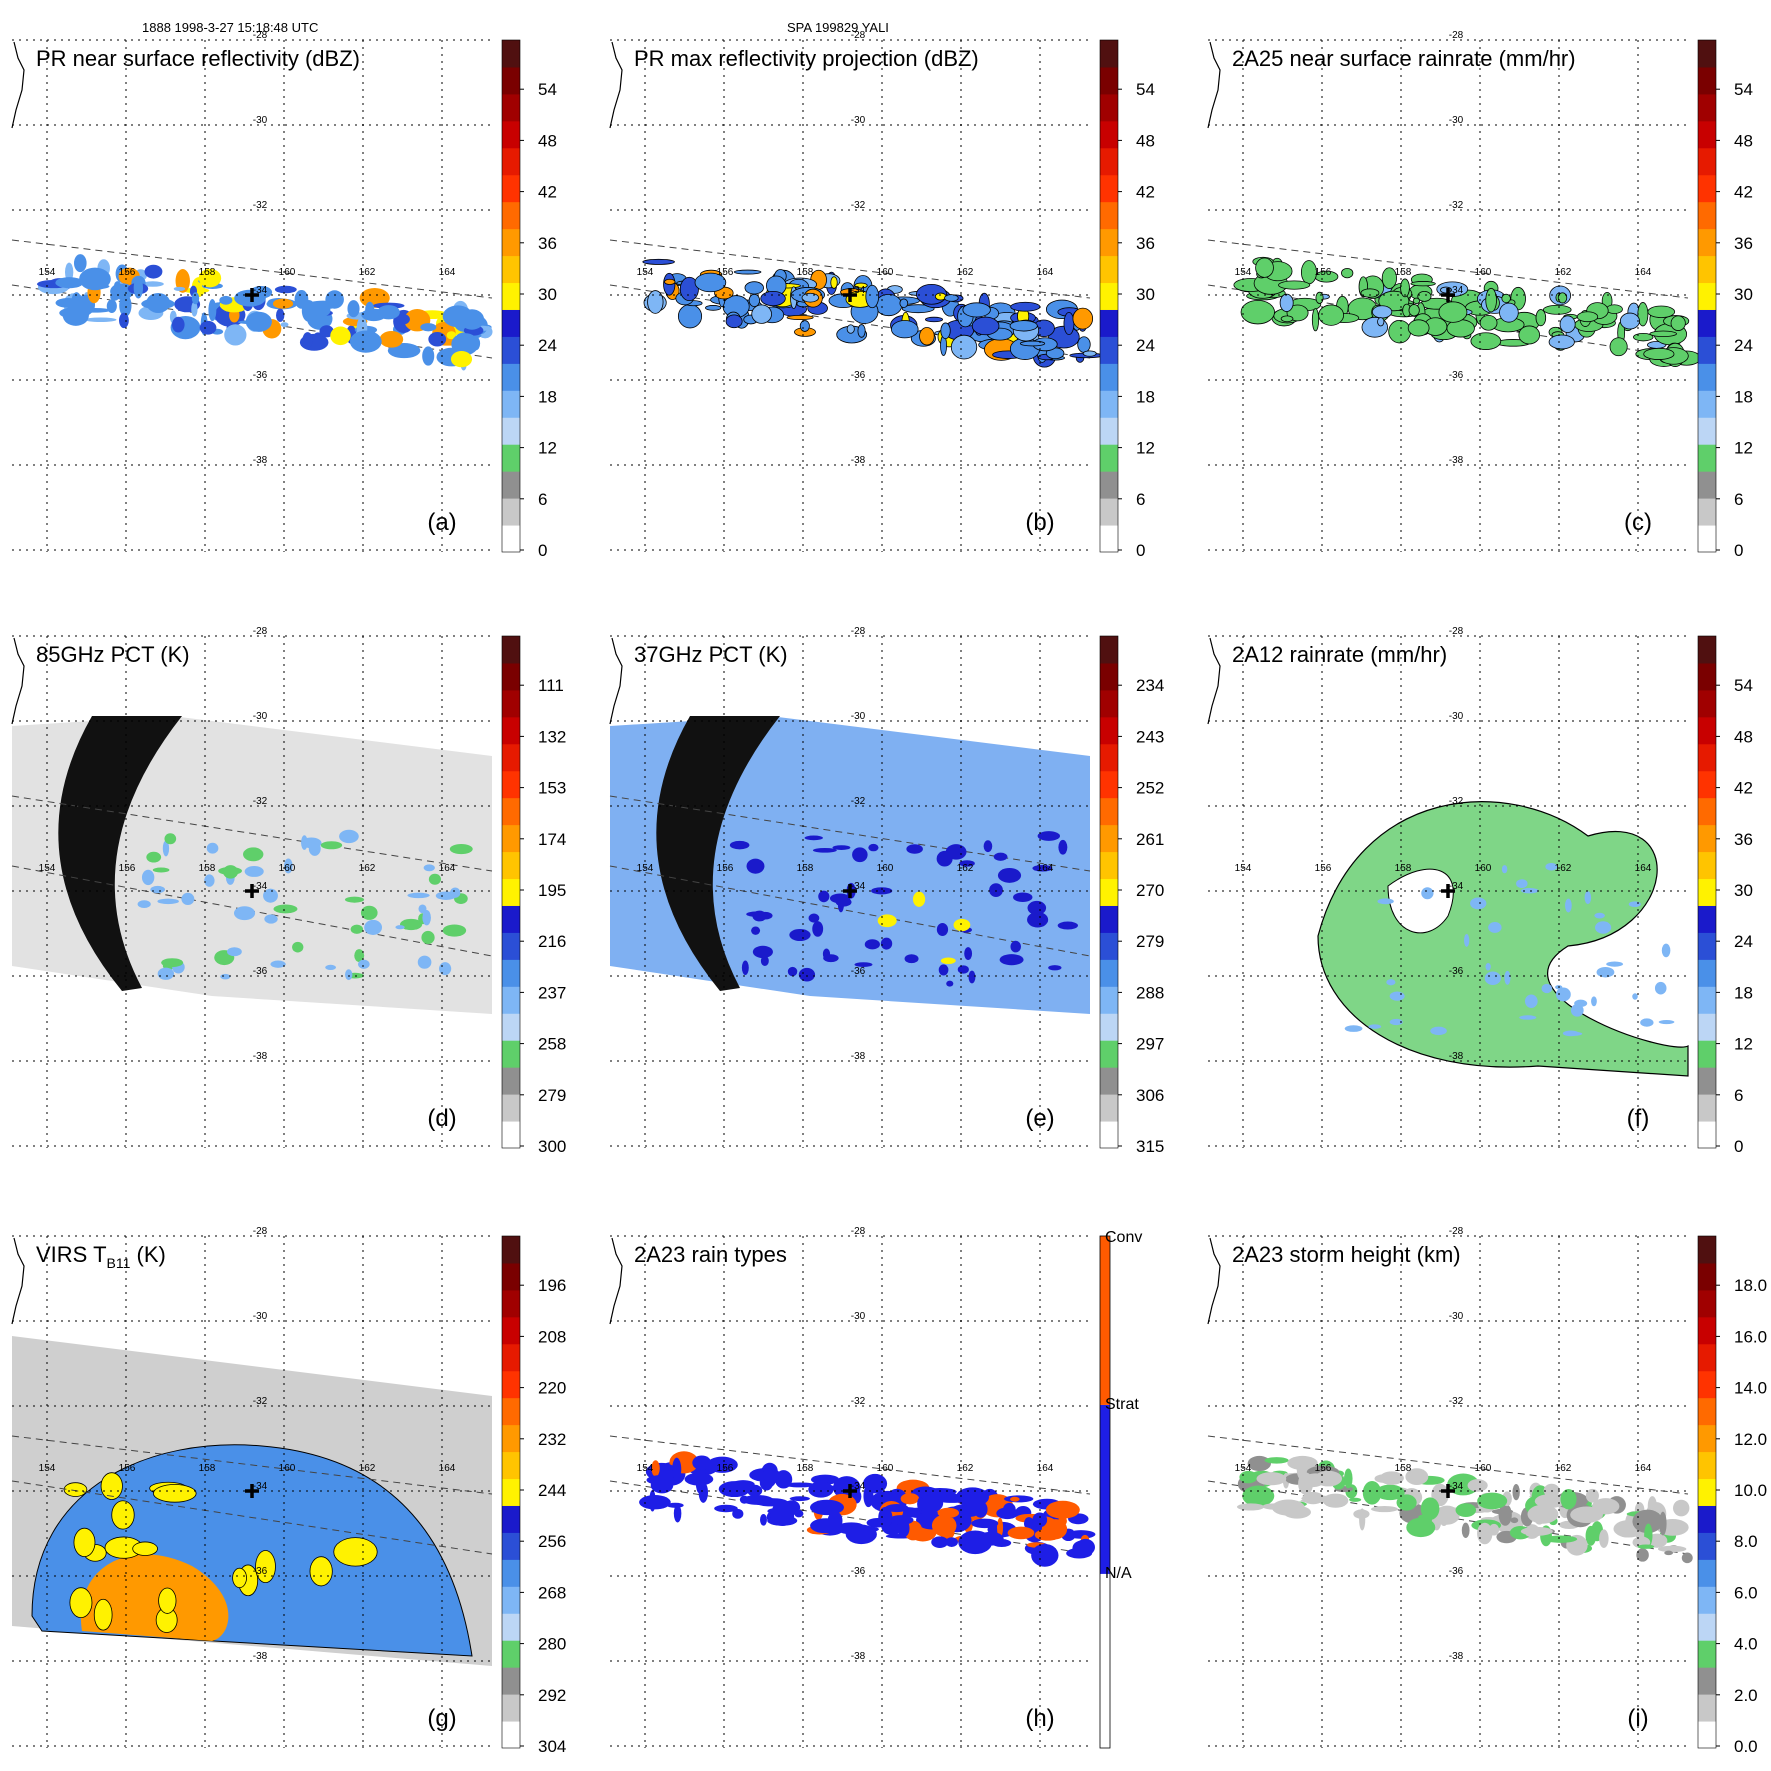 The image size is (1771, 1771). What do you see at coordinates (885, 272) in the screenshot?
I see `lon-label: 160` at bounding box center [885, 272].